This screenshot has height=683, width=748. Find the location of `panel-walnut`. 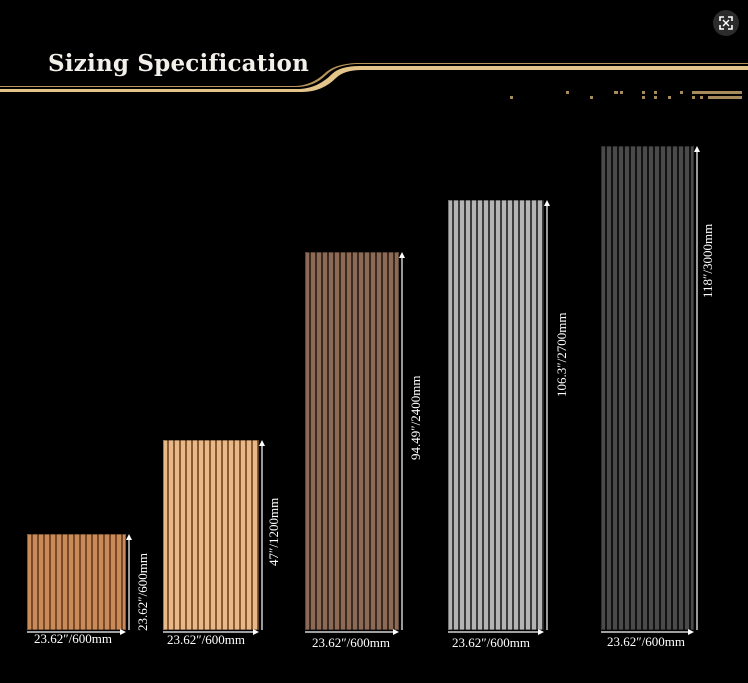

panel-walnut is located at coordinates (352, 441).